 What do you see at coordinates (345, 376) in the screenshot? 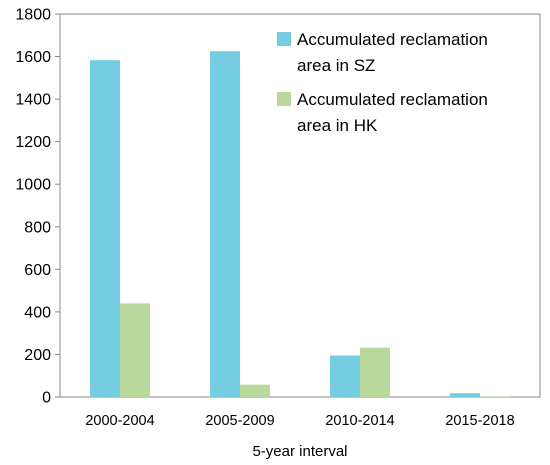
I see `bar-sz-2010-2014` at bounding box center [345, 376].